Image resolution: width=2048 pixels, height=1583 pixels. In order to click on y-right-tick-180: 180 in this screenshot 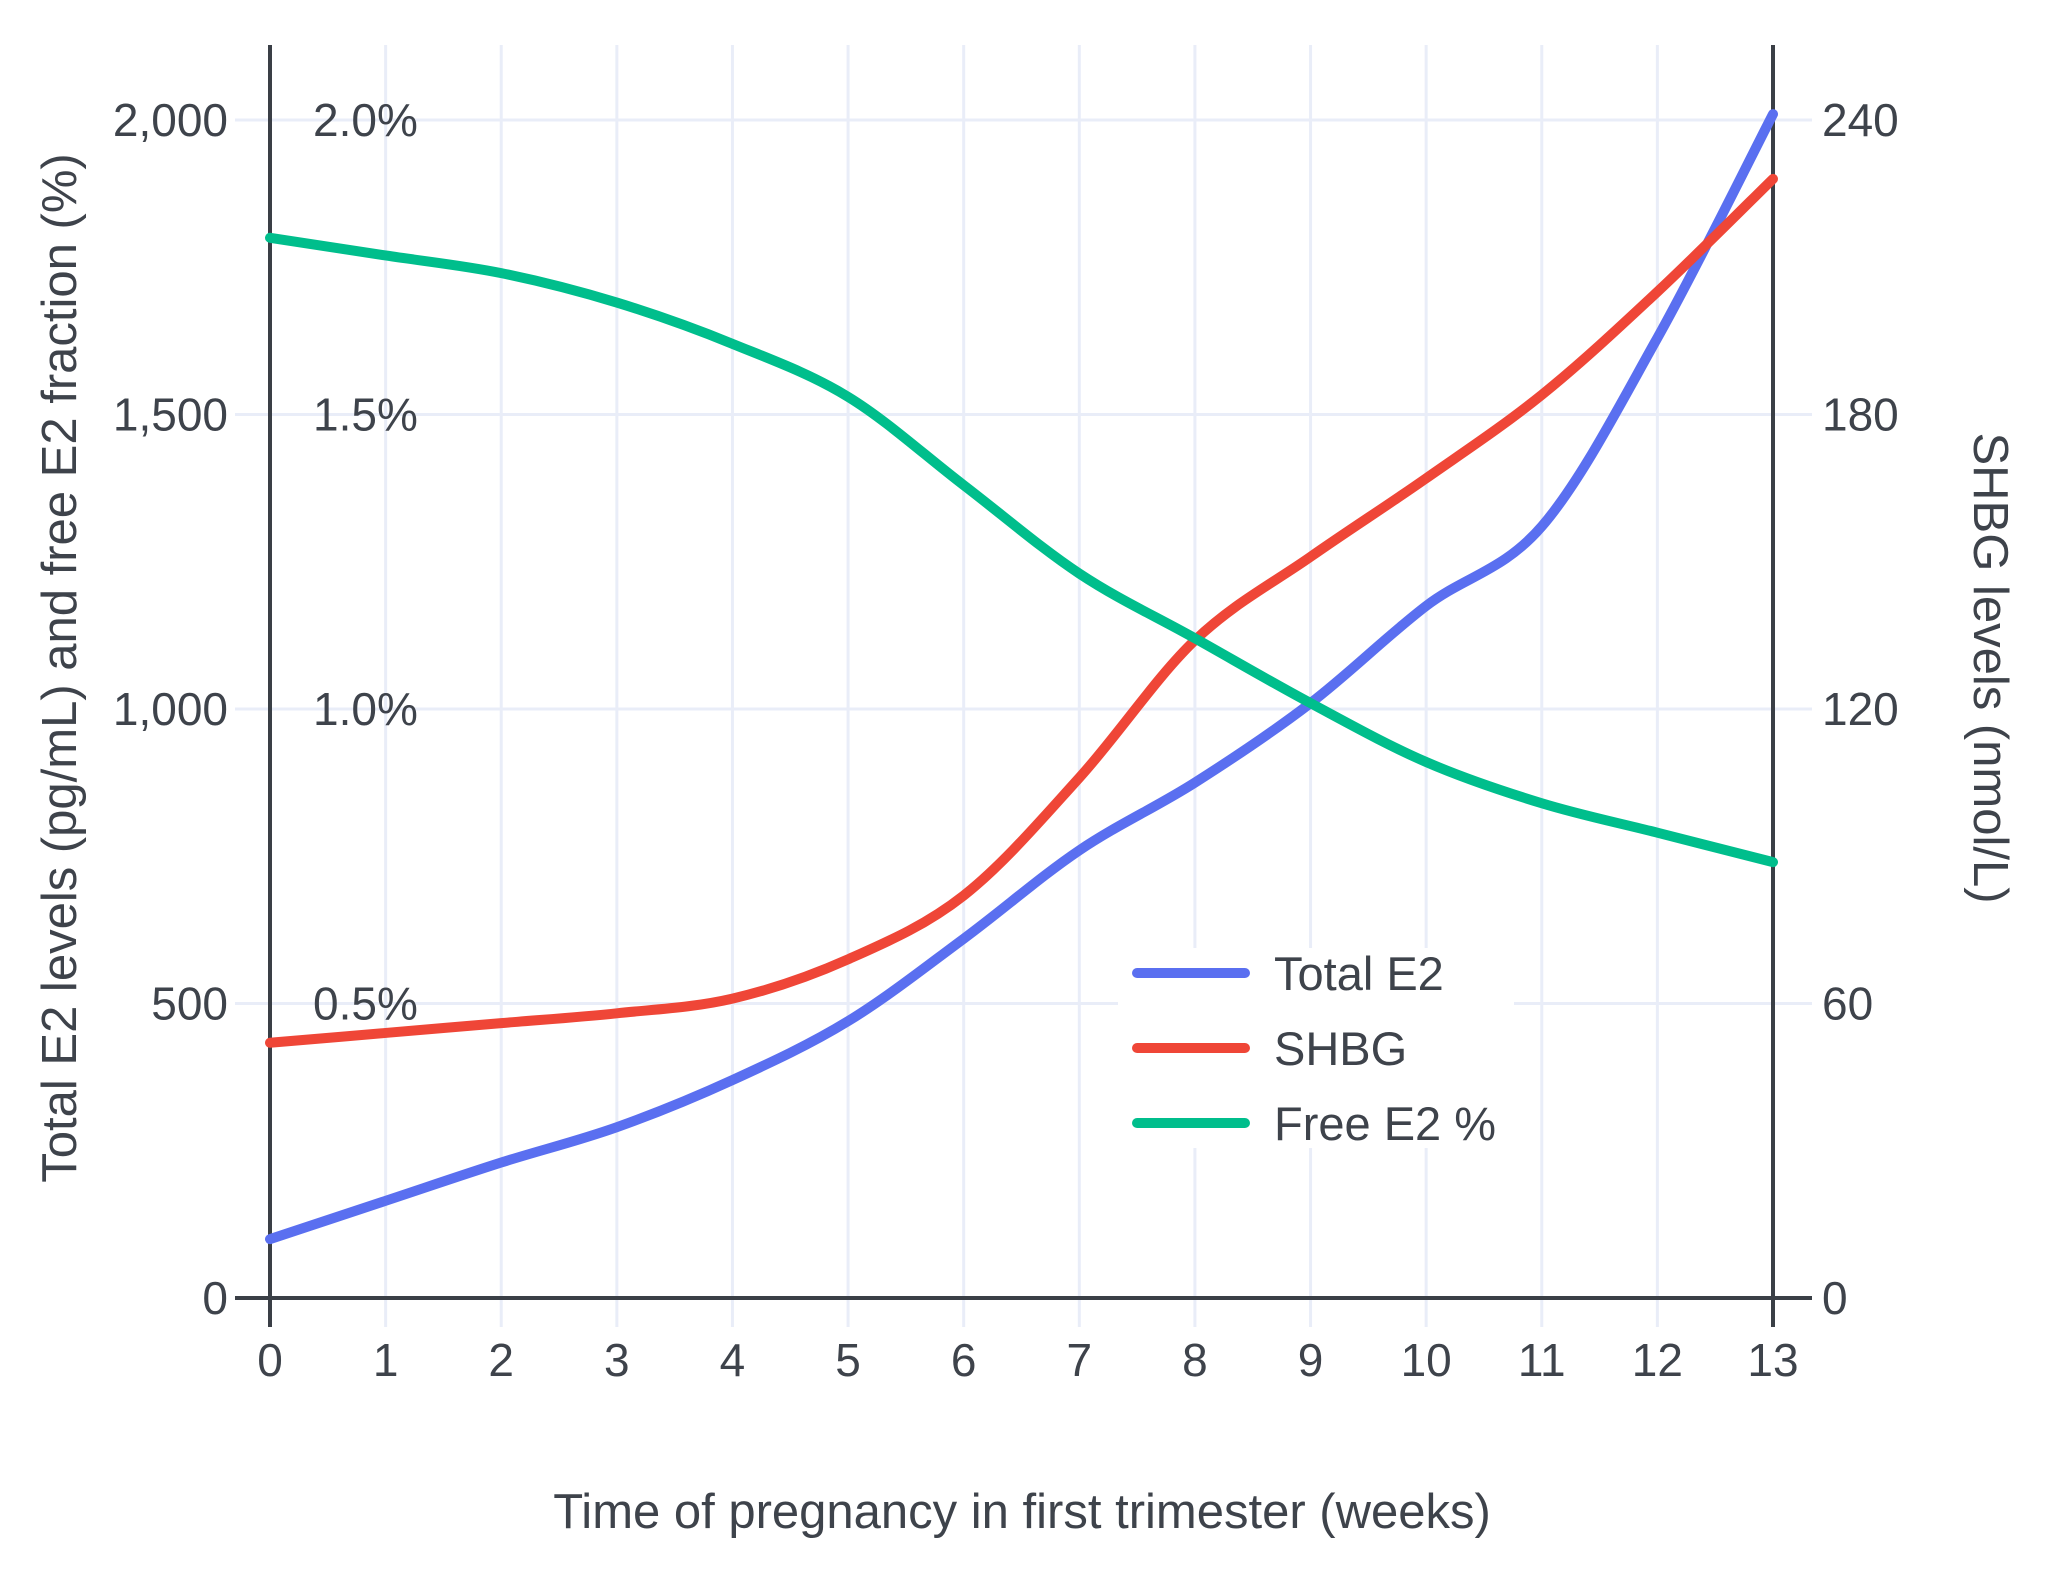, I will do `click(1860, 415)`.